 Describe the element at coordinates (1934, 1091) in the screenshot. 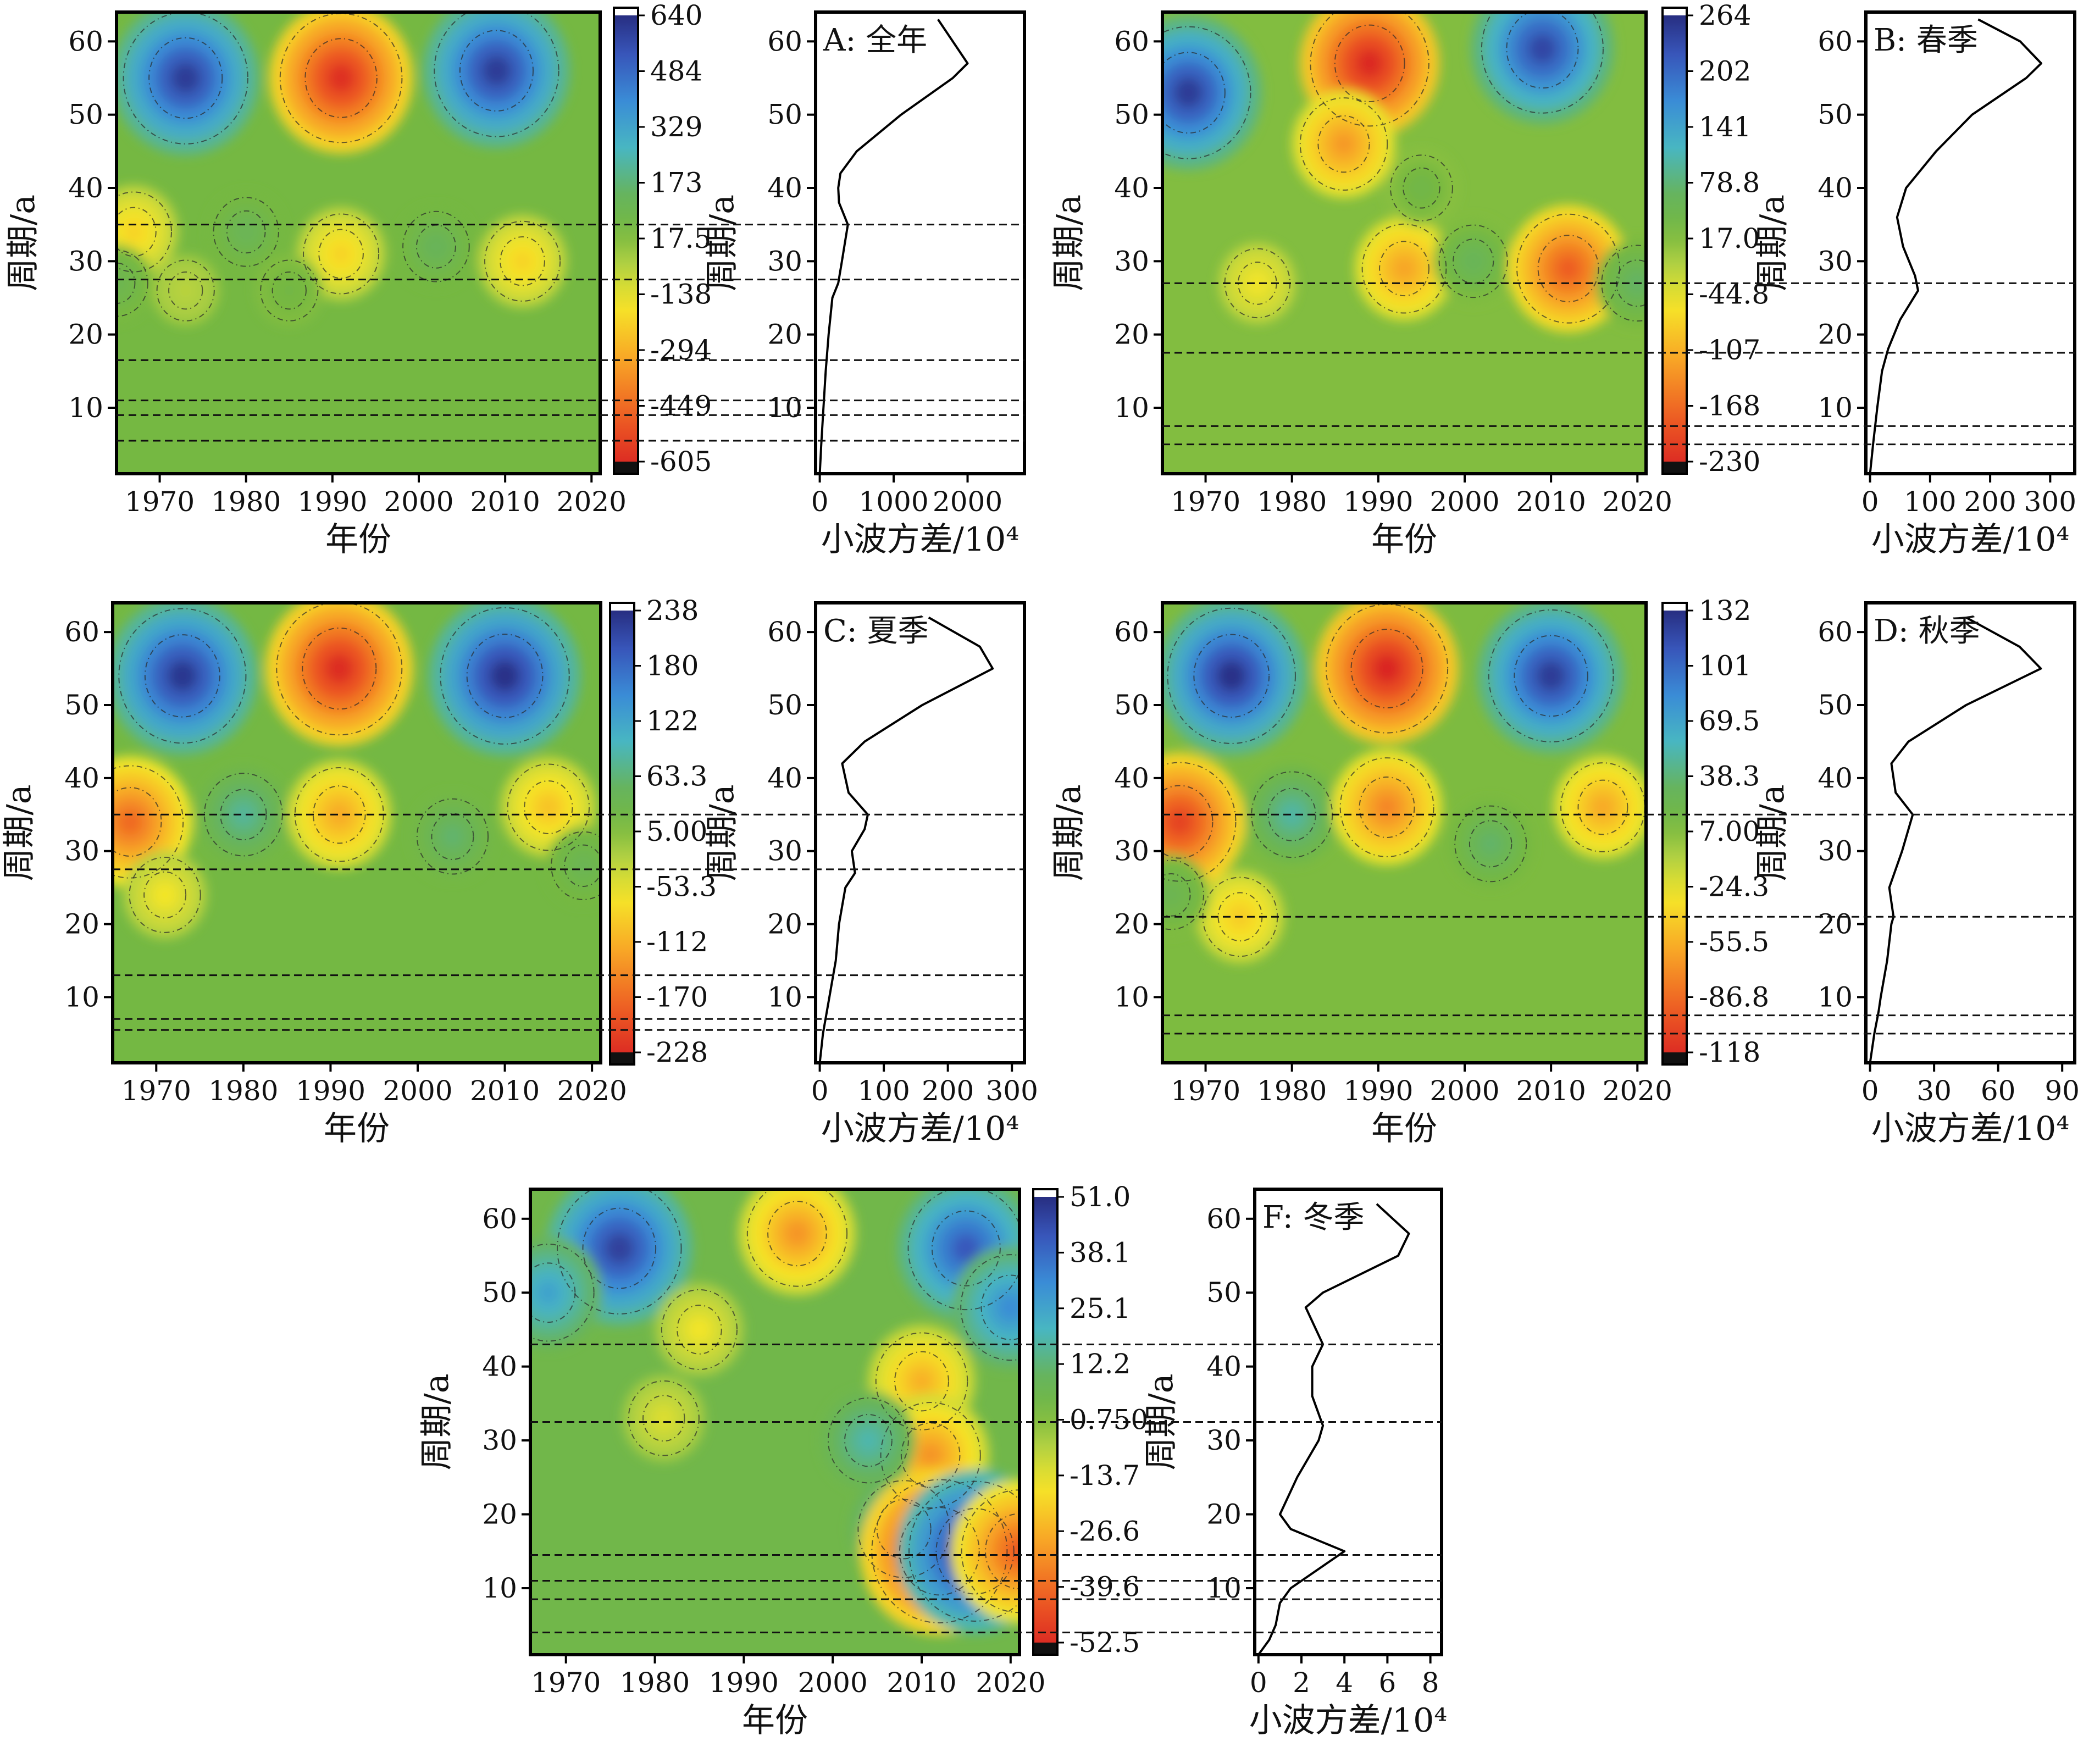

I see `variance-tick-label: 30` at that location.